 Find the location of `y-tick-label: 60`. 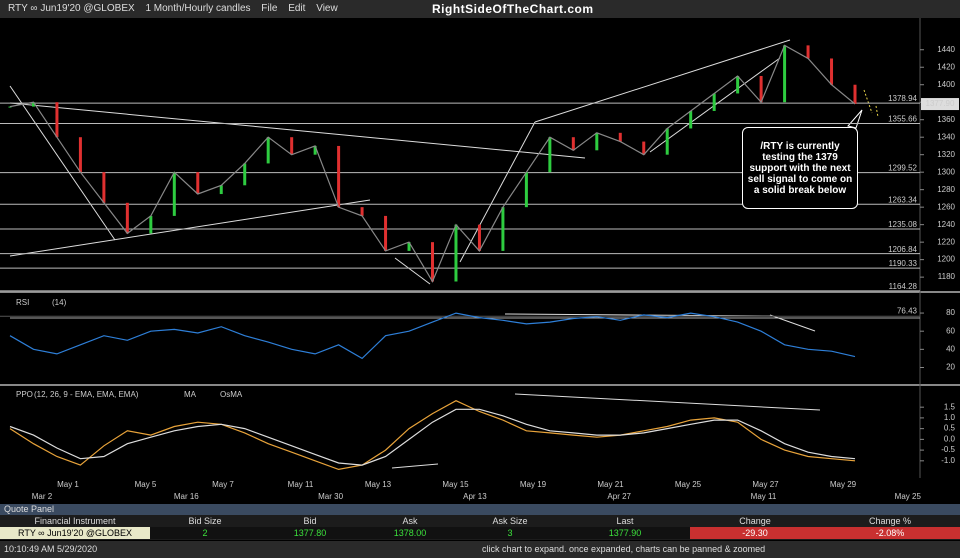

y-tick-label: 60 is located at coordinates (950, 330).